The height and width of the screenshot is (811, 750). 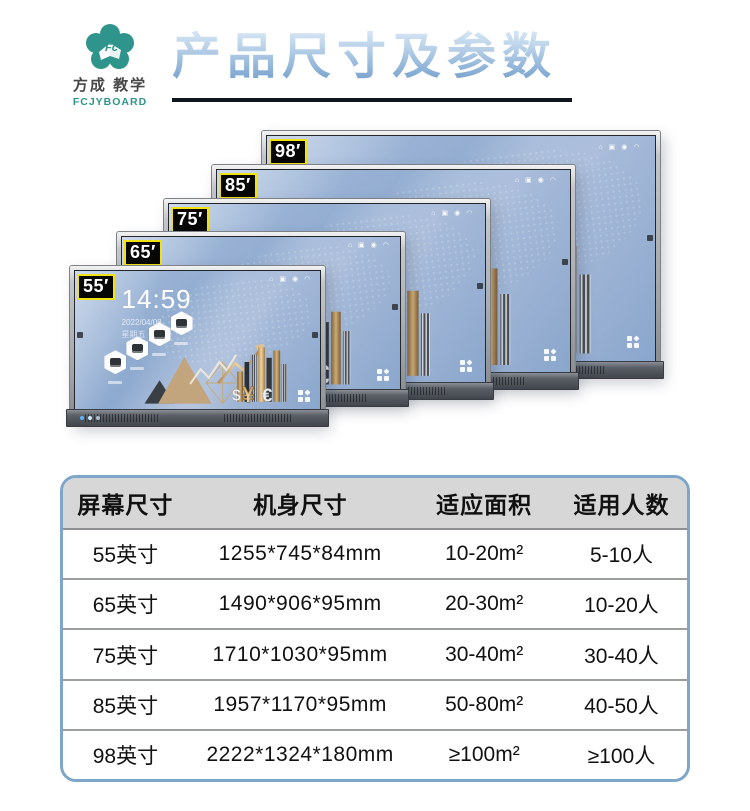 I want to click on growth-chart-svg: $ ¥ €, so click(x=237, y=375).